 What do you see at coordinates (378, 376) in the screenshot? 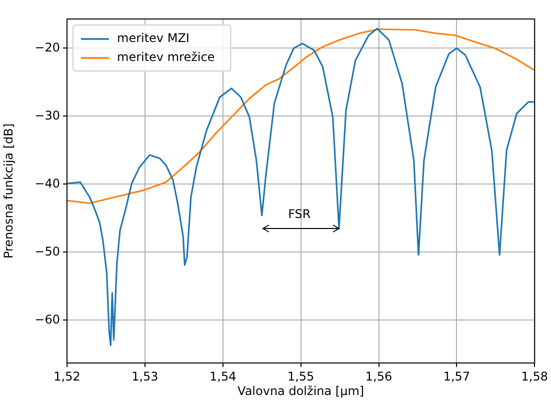
I see `x-tick-label: 1,56` at bounding box center [378, 376].